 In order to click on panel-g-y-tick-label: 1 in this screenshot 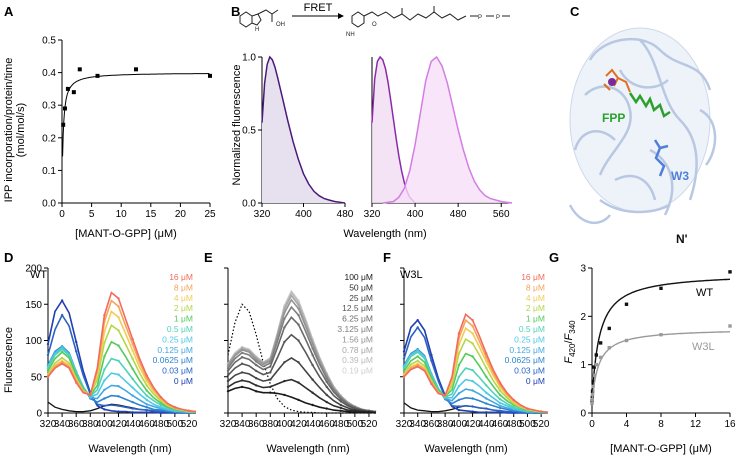, I will do `click(583, 365)`.